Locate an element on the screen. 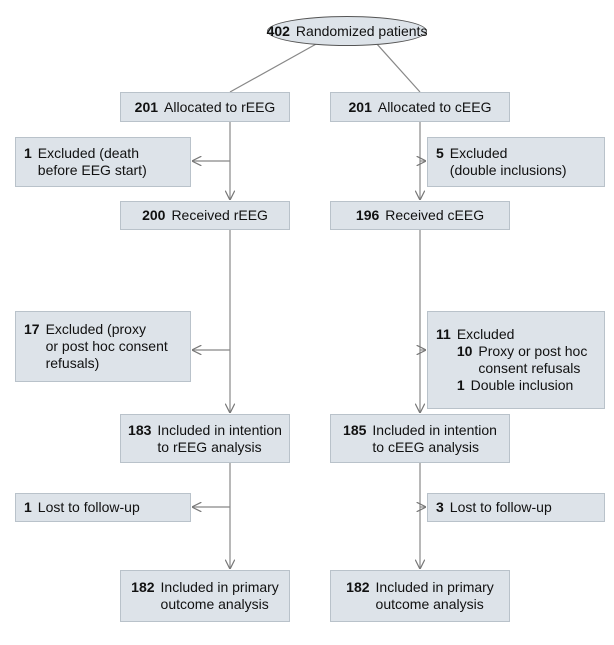  entry: 200 Received rEEG is located at coordinates (205, 215).